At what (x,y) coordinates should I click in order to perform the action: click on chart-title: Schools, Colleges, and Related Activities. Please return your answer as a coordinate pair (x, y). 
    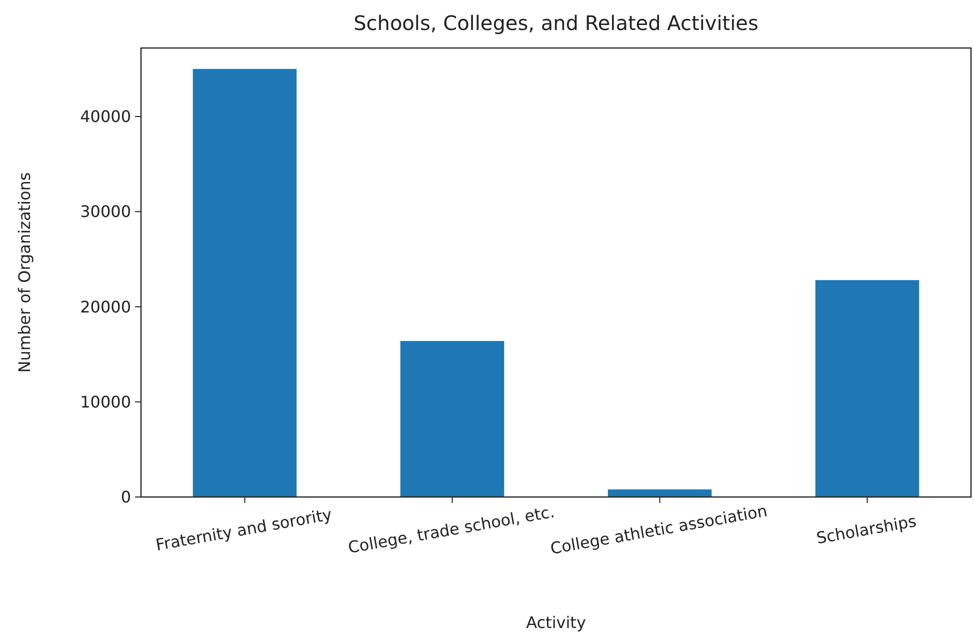
    Looking at the image, I should click on (556, 23).